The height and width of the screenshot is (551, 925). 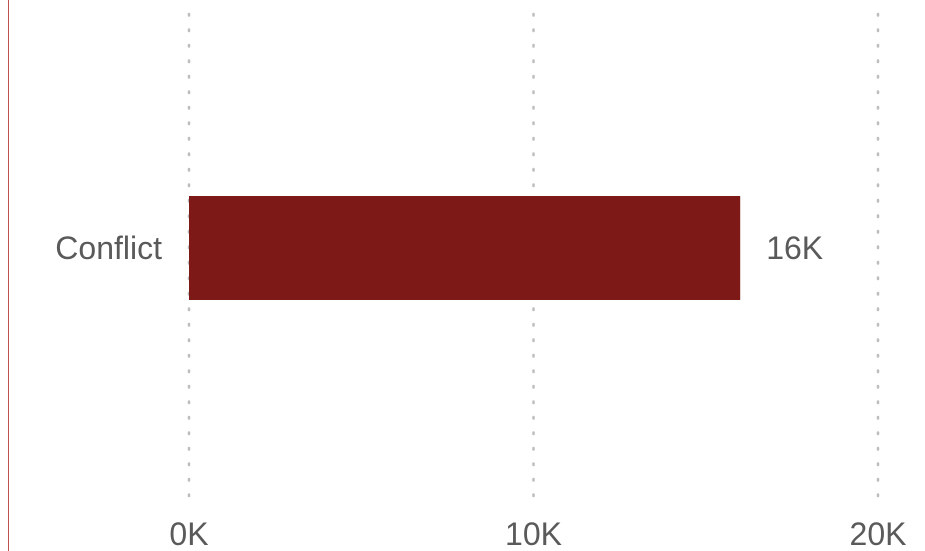 I want to click on x-tick-label-2: 20K, so click(x=878, y=533).